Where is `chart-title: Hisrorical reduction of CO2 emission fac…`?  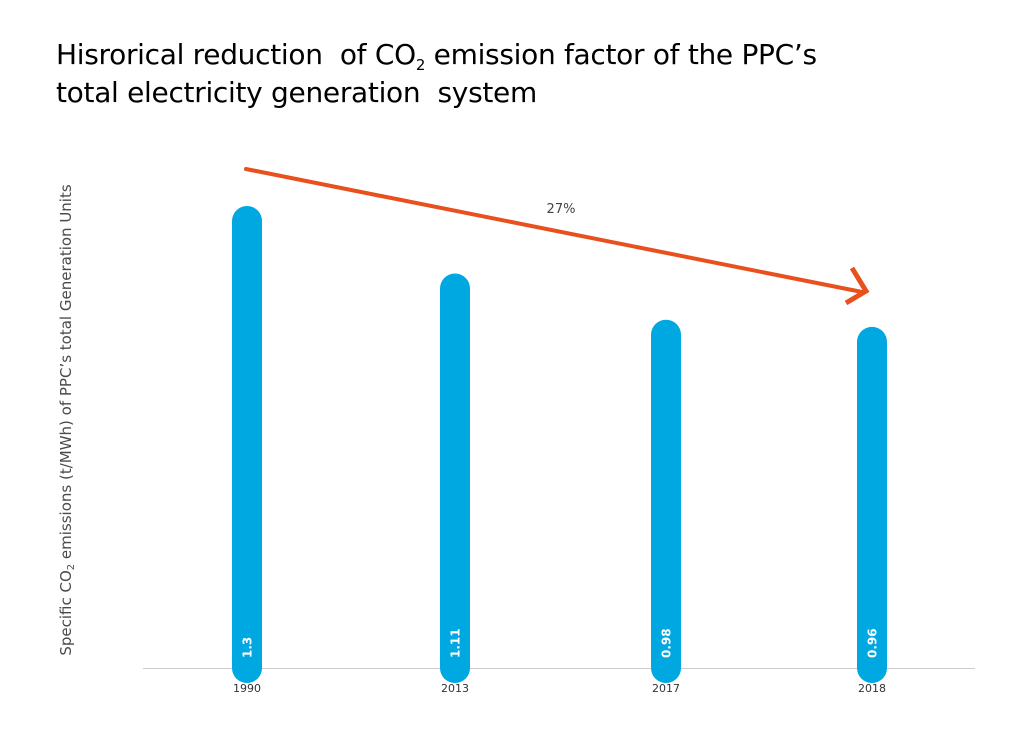
chart-title: Hisrorical reduction of CO2 emission fac… is located at coordinates (506, 74).